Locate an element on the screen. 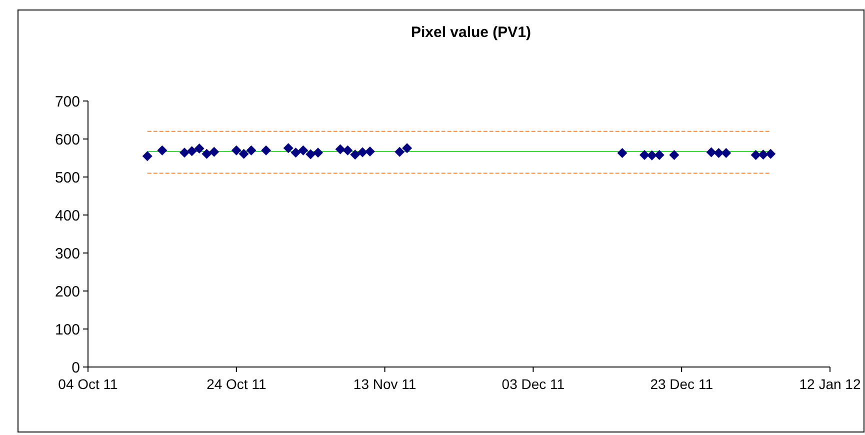 This screenshot has width=865, height=435. x-tick-label: 03 Dec 11 is located at coordinates (533, 384).